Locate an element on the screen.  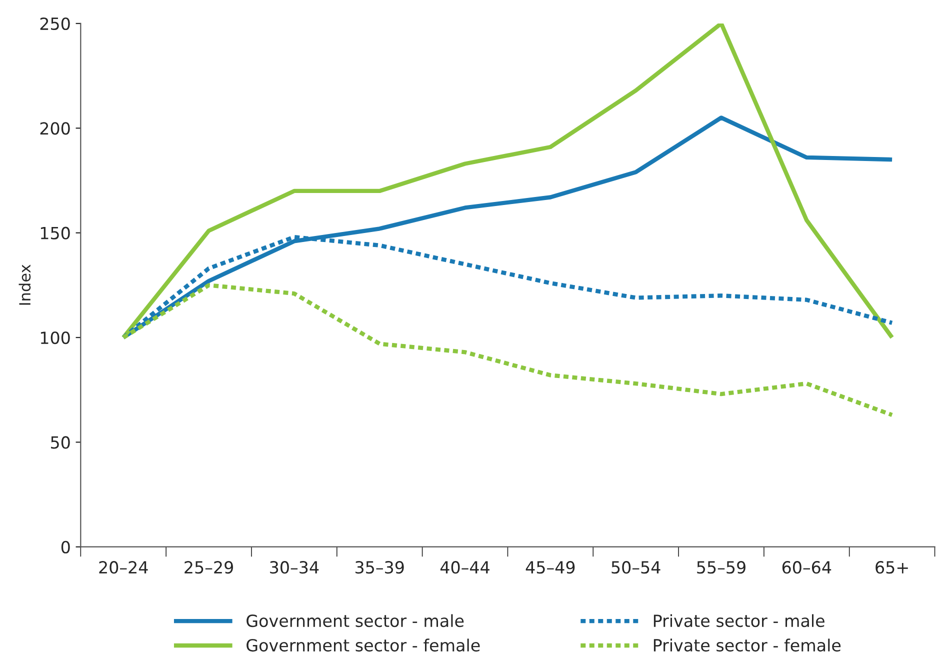
x-tick-label: 35–39 is located at coordinates (379, 567).